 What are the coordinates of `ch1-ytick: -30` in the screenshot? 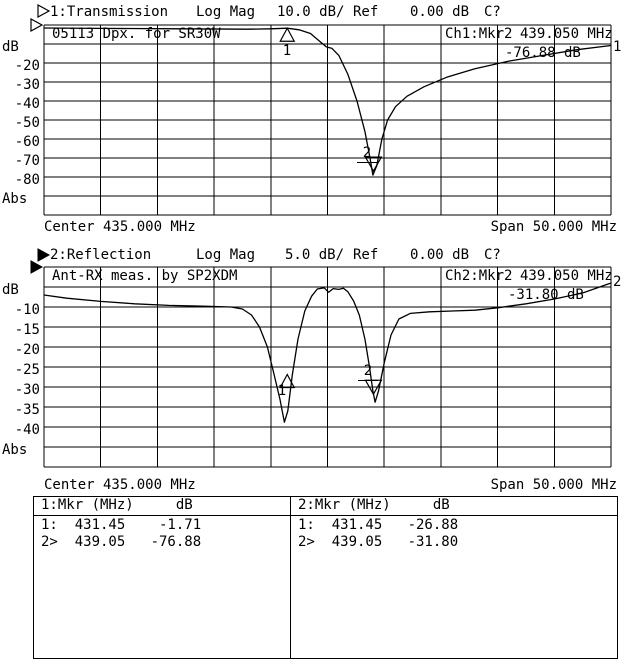 It's located at (27, 85).